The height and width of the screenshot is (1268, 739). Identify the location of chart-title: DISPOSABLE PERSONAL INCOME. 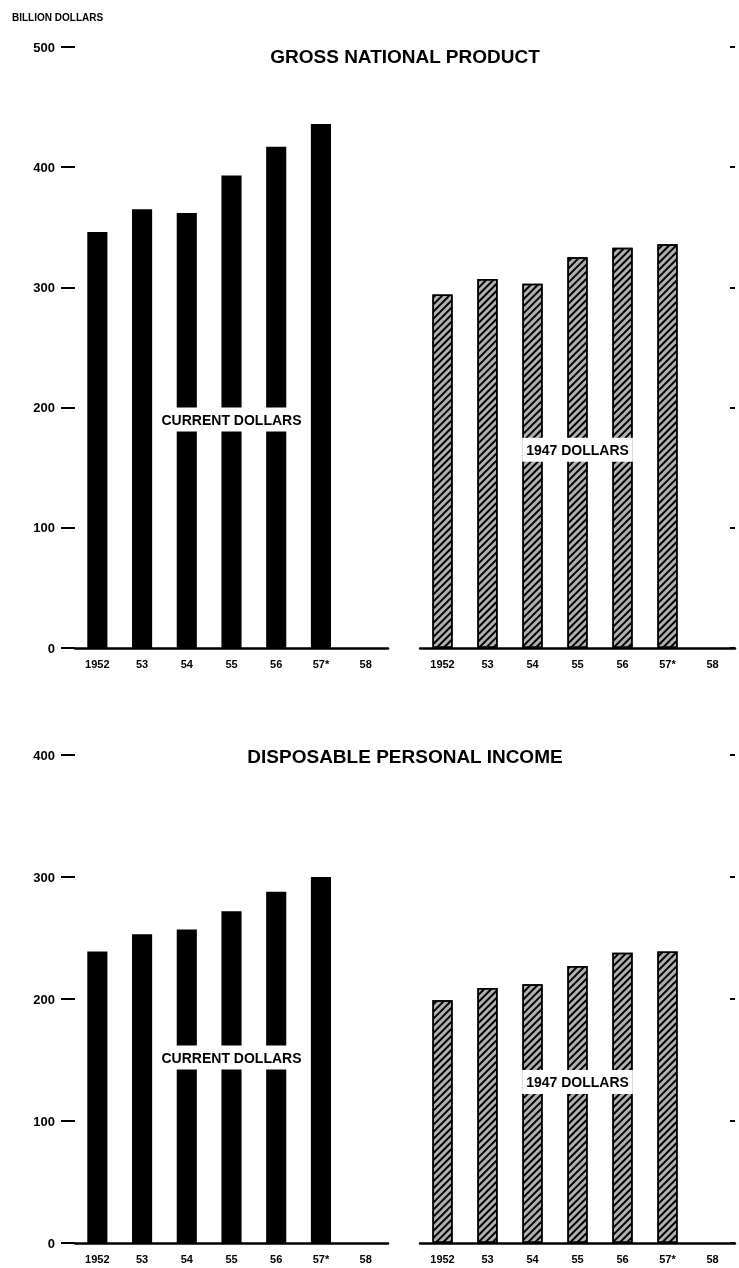
(405, 756).